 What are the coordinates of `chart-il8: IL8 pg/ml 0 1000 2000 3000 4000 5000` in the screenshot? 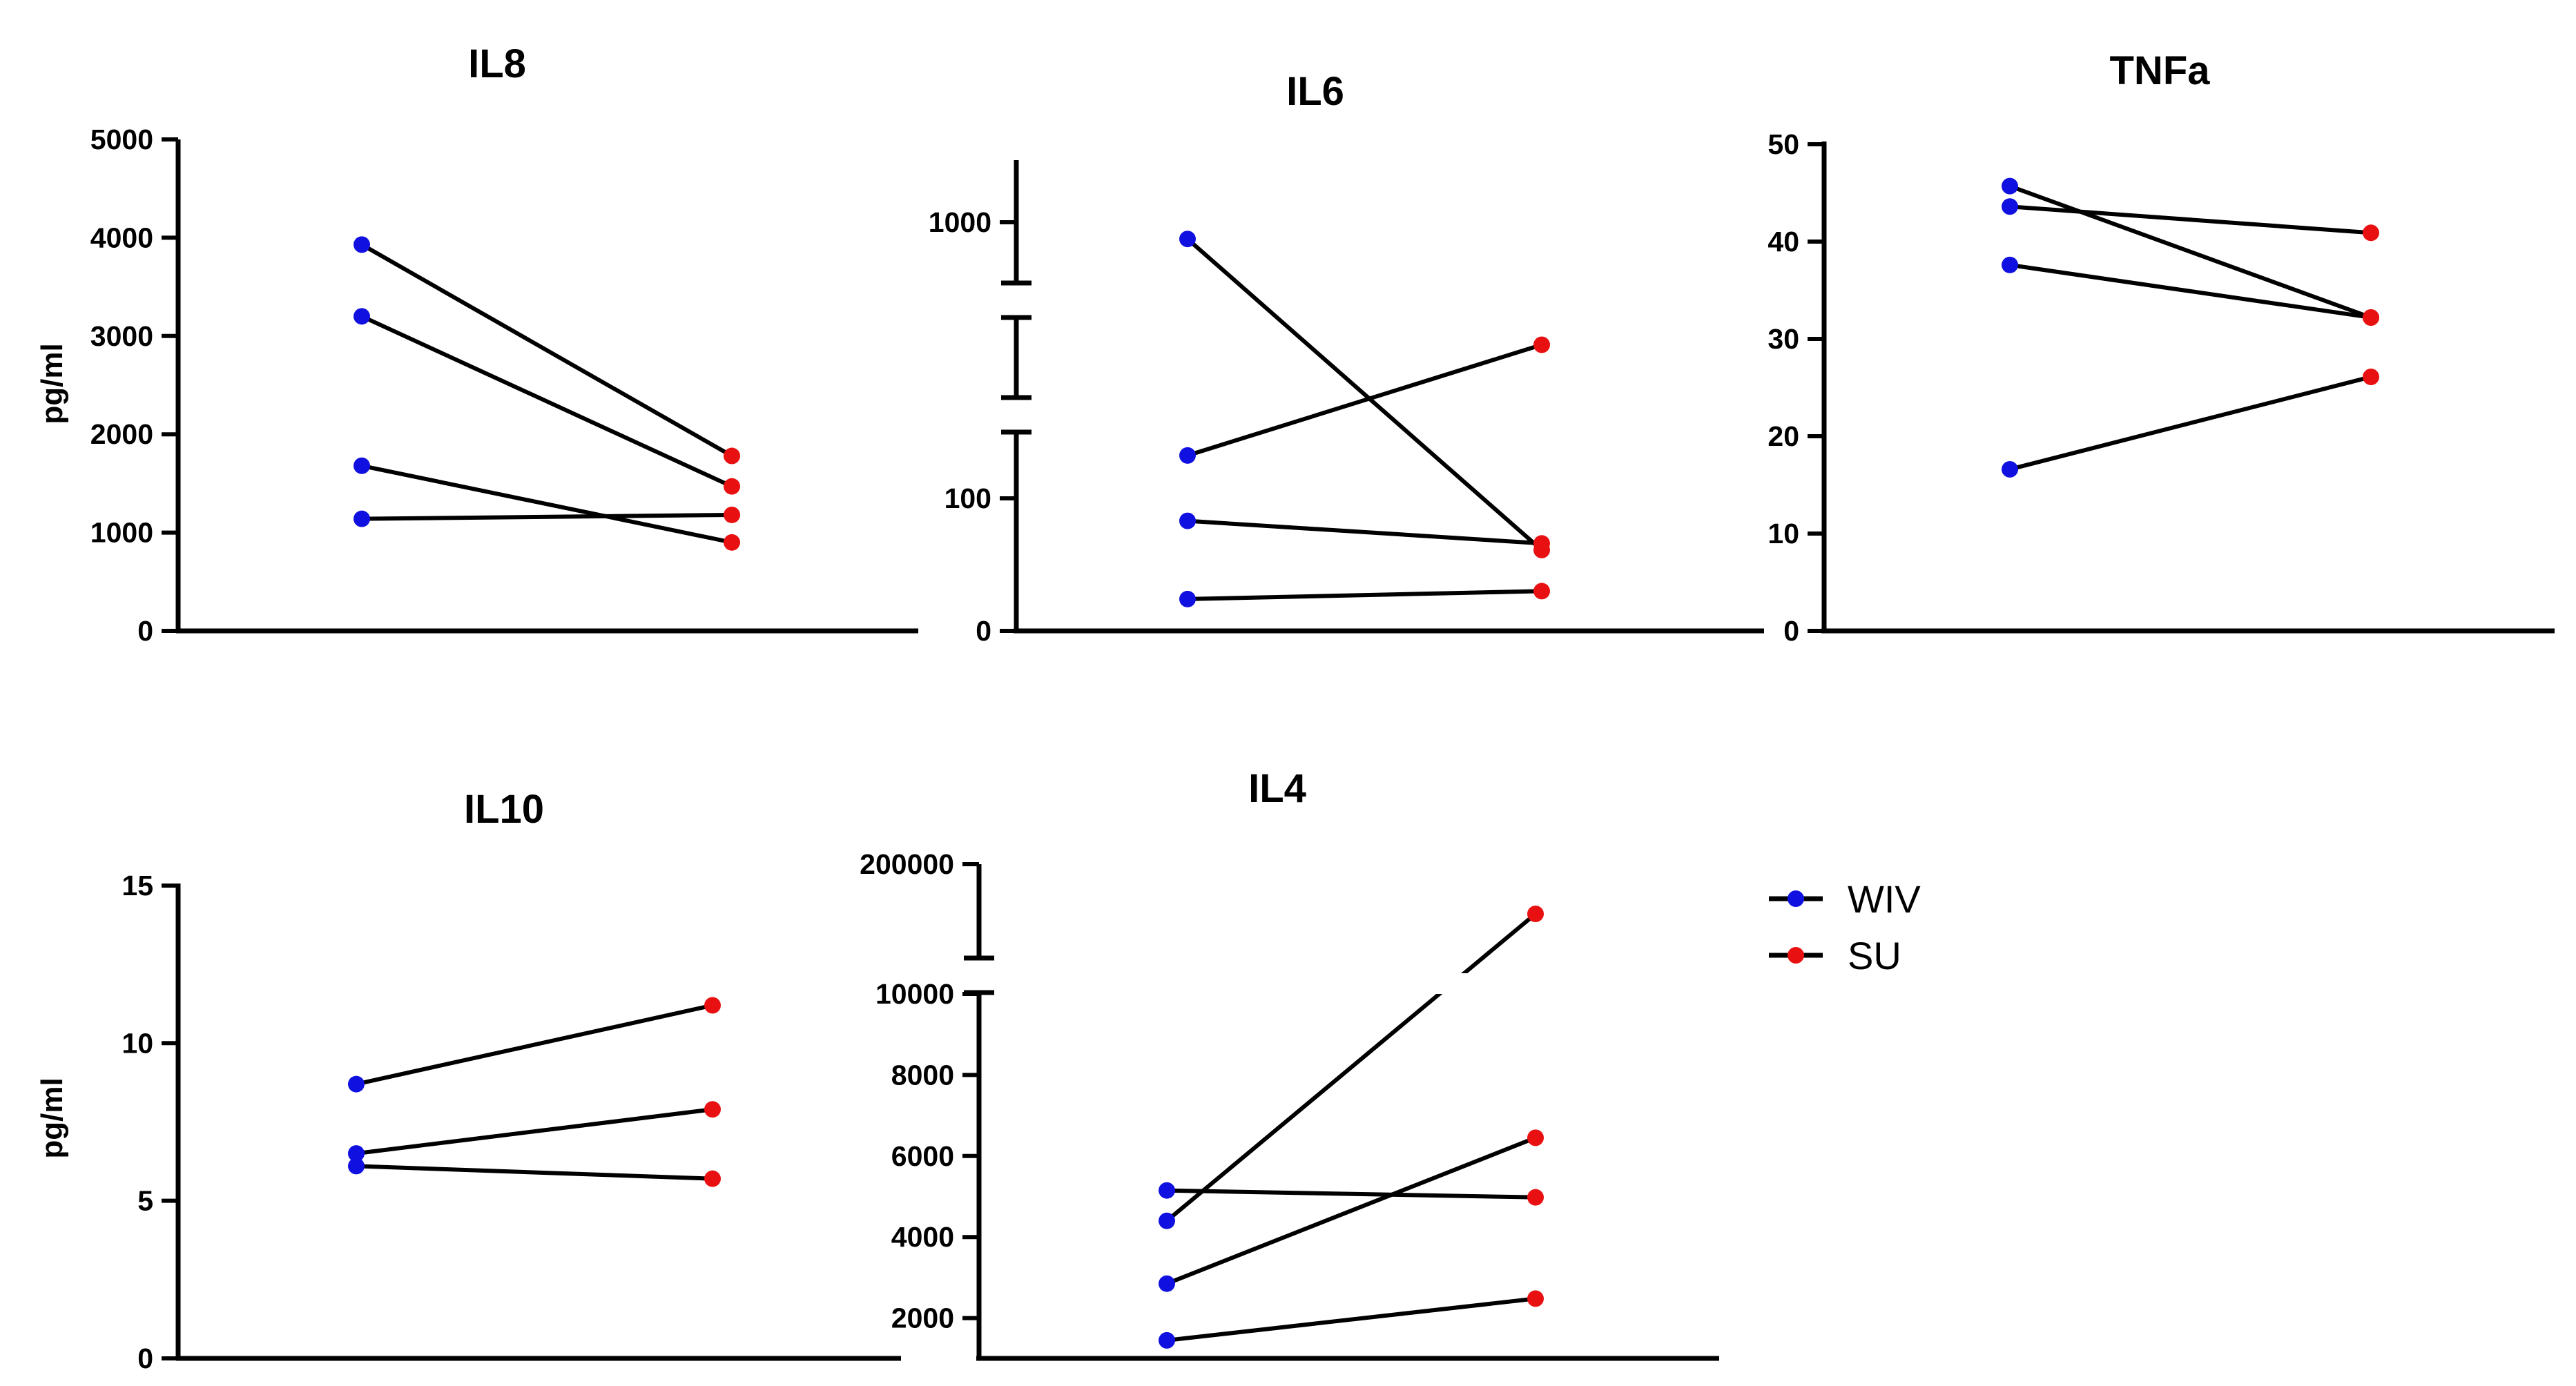 It's located at (477, 344).